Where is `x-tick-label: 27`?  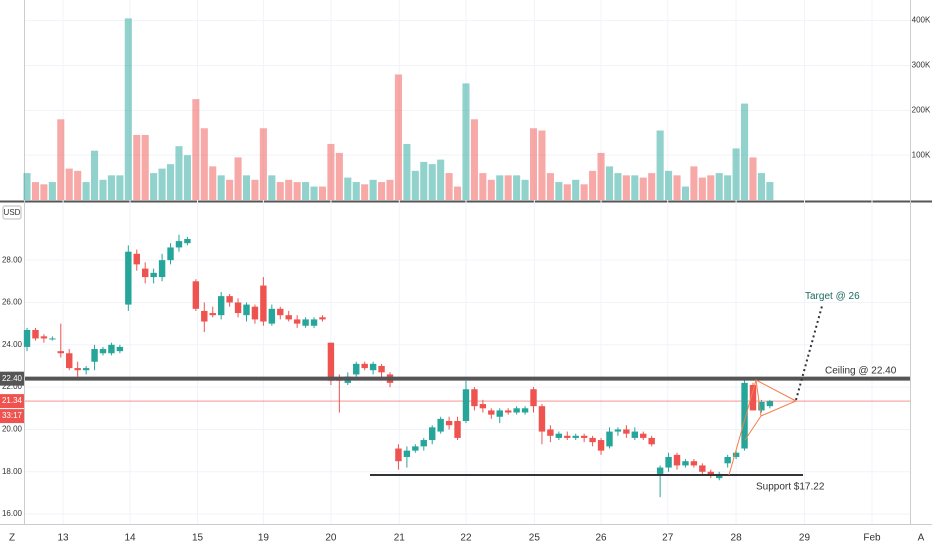 x-tick-label: 27 is located at coordinates (668, 538).